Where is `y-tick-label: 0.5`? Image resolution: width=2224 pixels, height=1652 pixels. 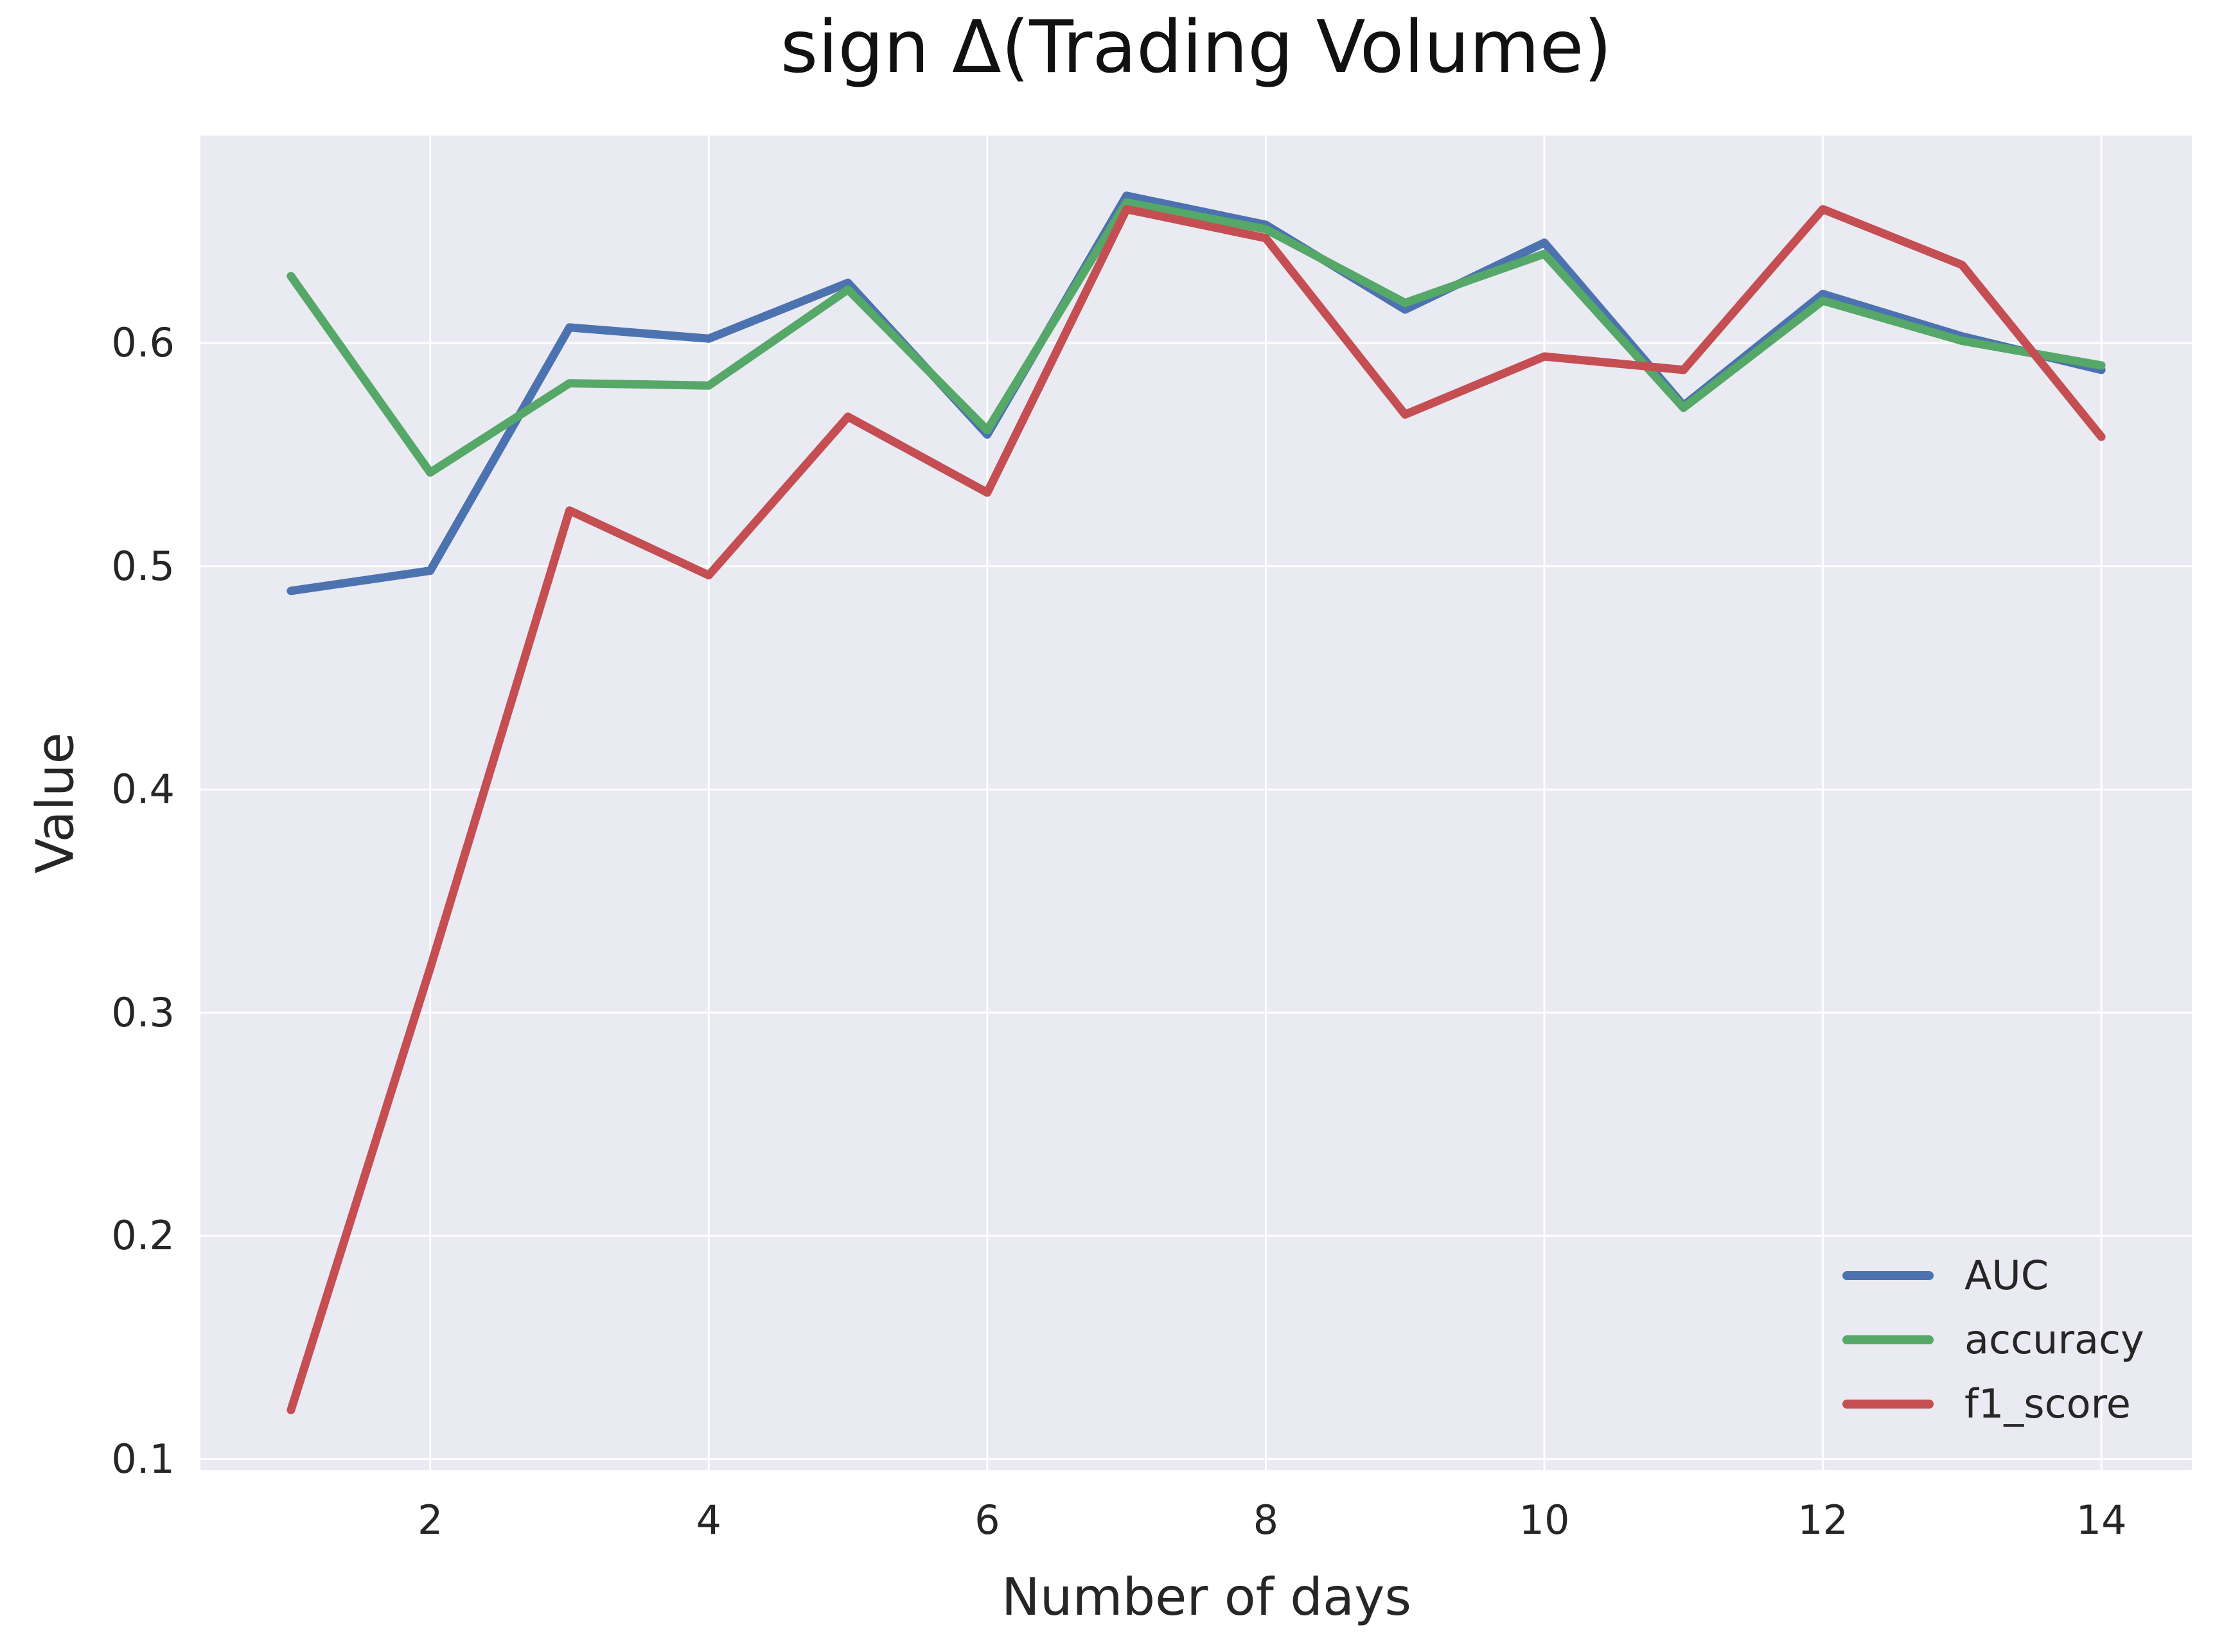
y-tick-label: 0.5 is located at coordinates (143, 566).